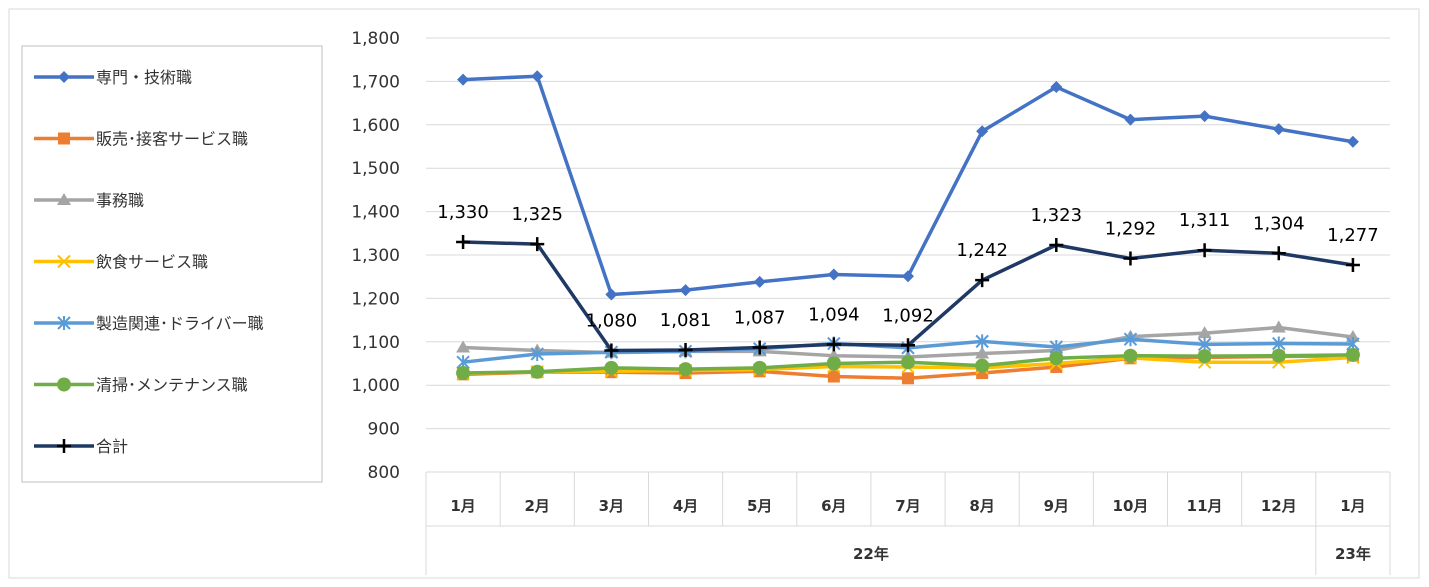 The width and height of the screenshot is (1429, 587). What do you see at coordinates (759, 506) in the screenshot?
I see `x-tick-label: 5月` at bounding box center [759, 506].